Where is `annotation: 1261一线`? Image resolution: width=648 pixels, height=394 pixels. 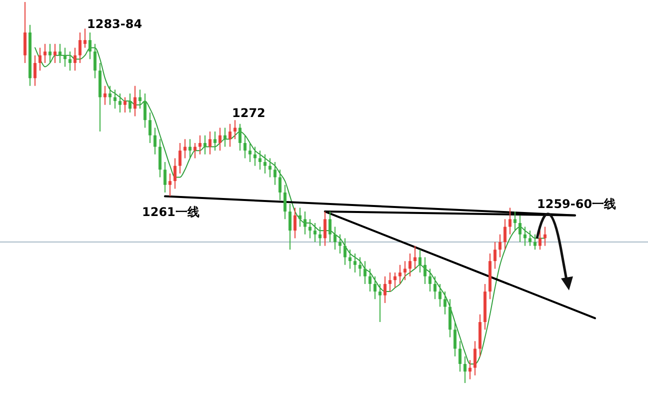
annotation: 1261一线 is located at coordinates (171, 212).